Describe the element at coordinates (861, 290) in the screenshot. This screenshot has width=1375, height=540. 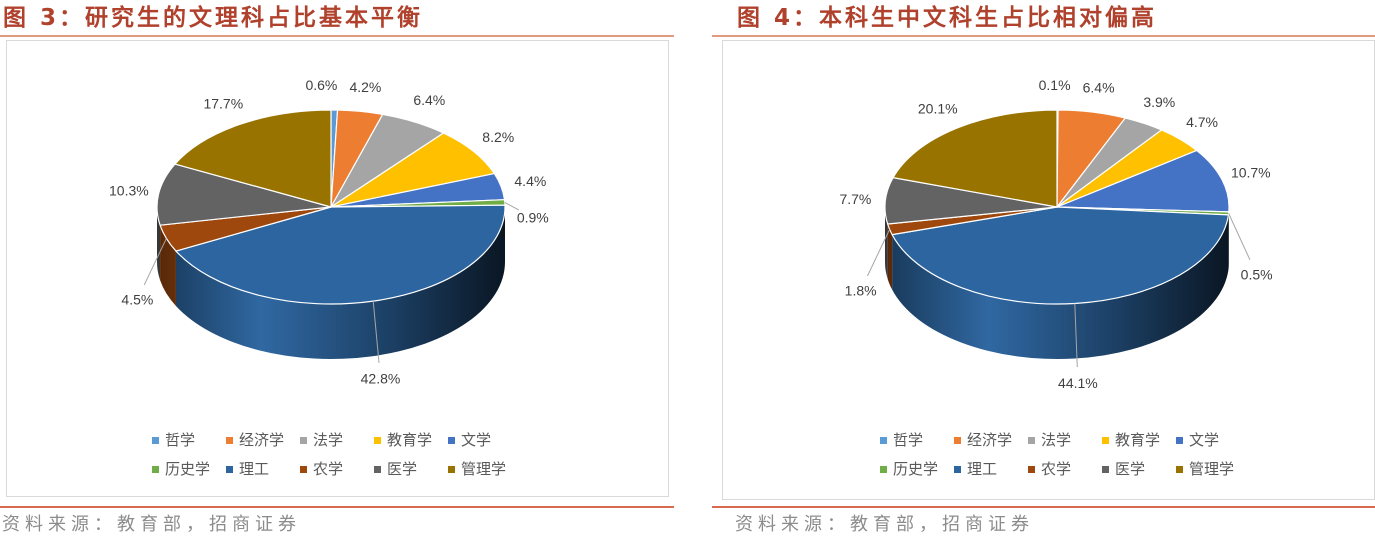
I see `data-label: 1.8%` at that location.